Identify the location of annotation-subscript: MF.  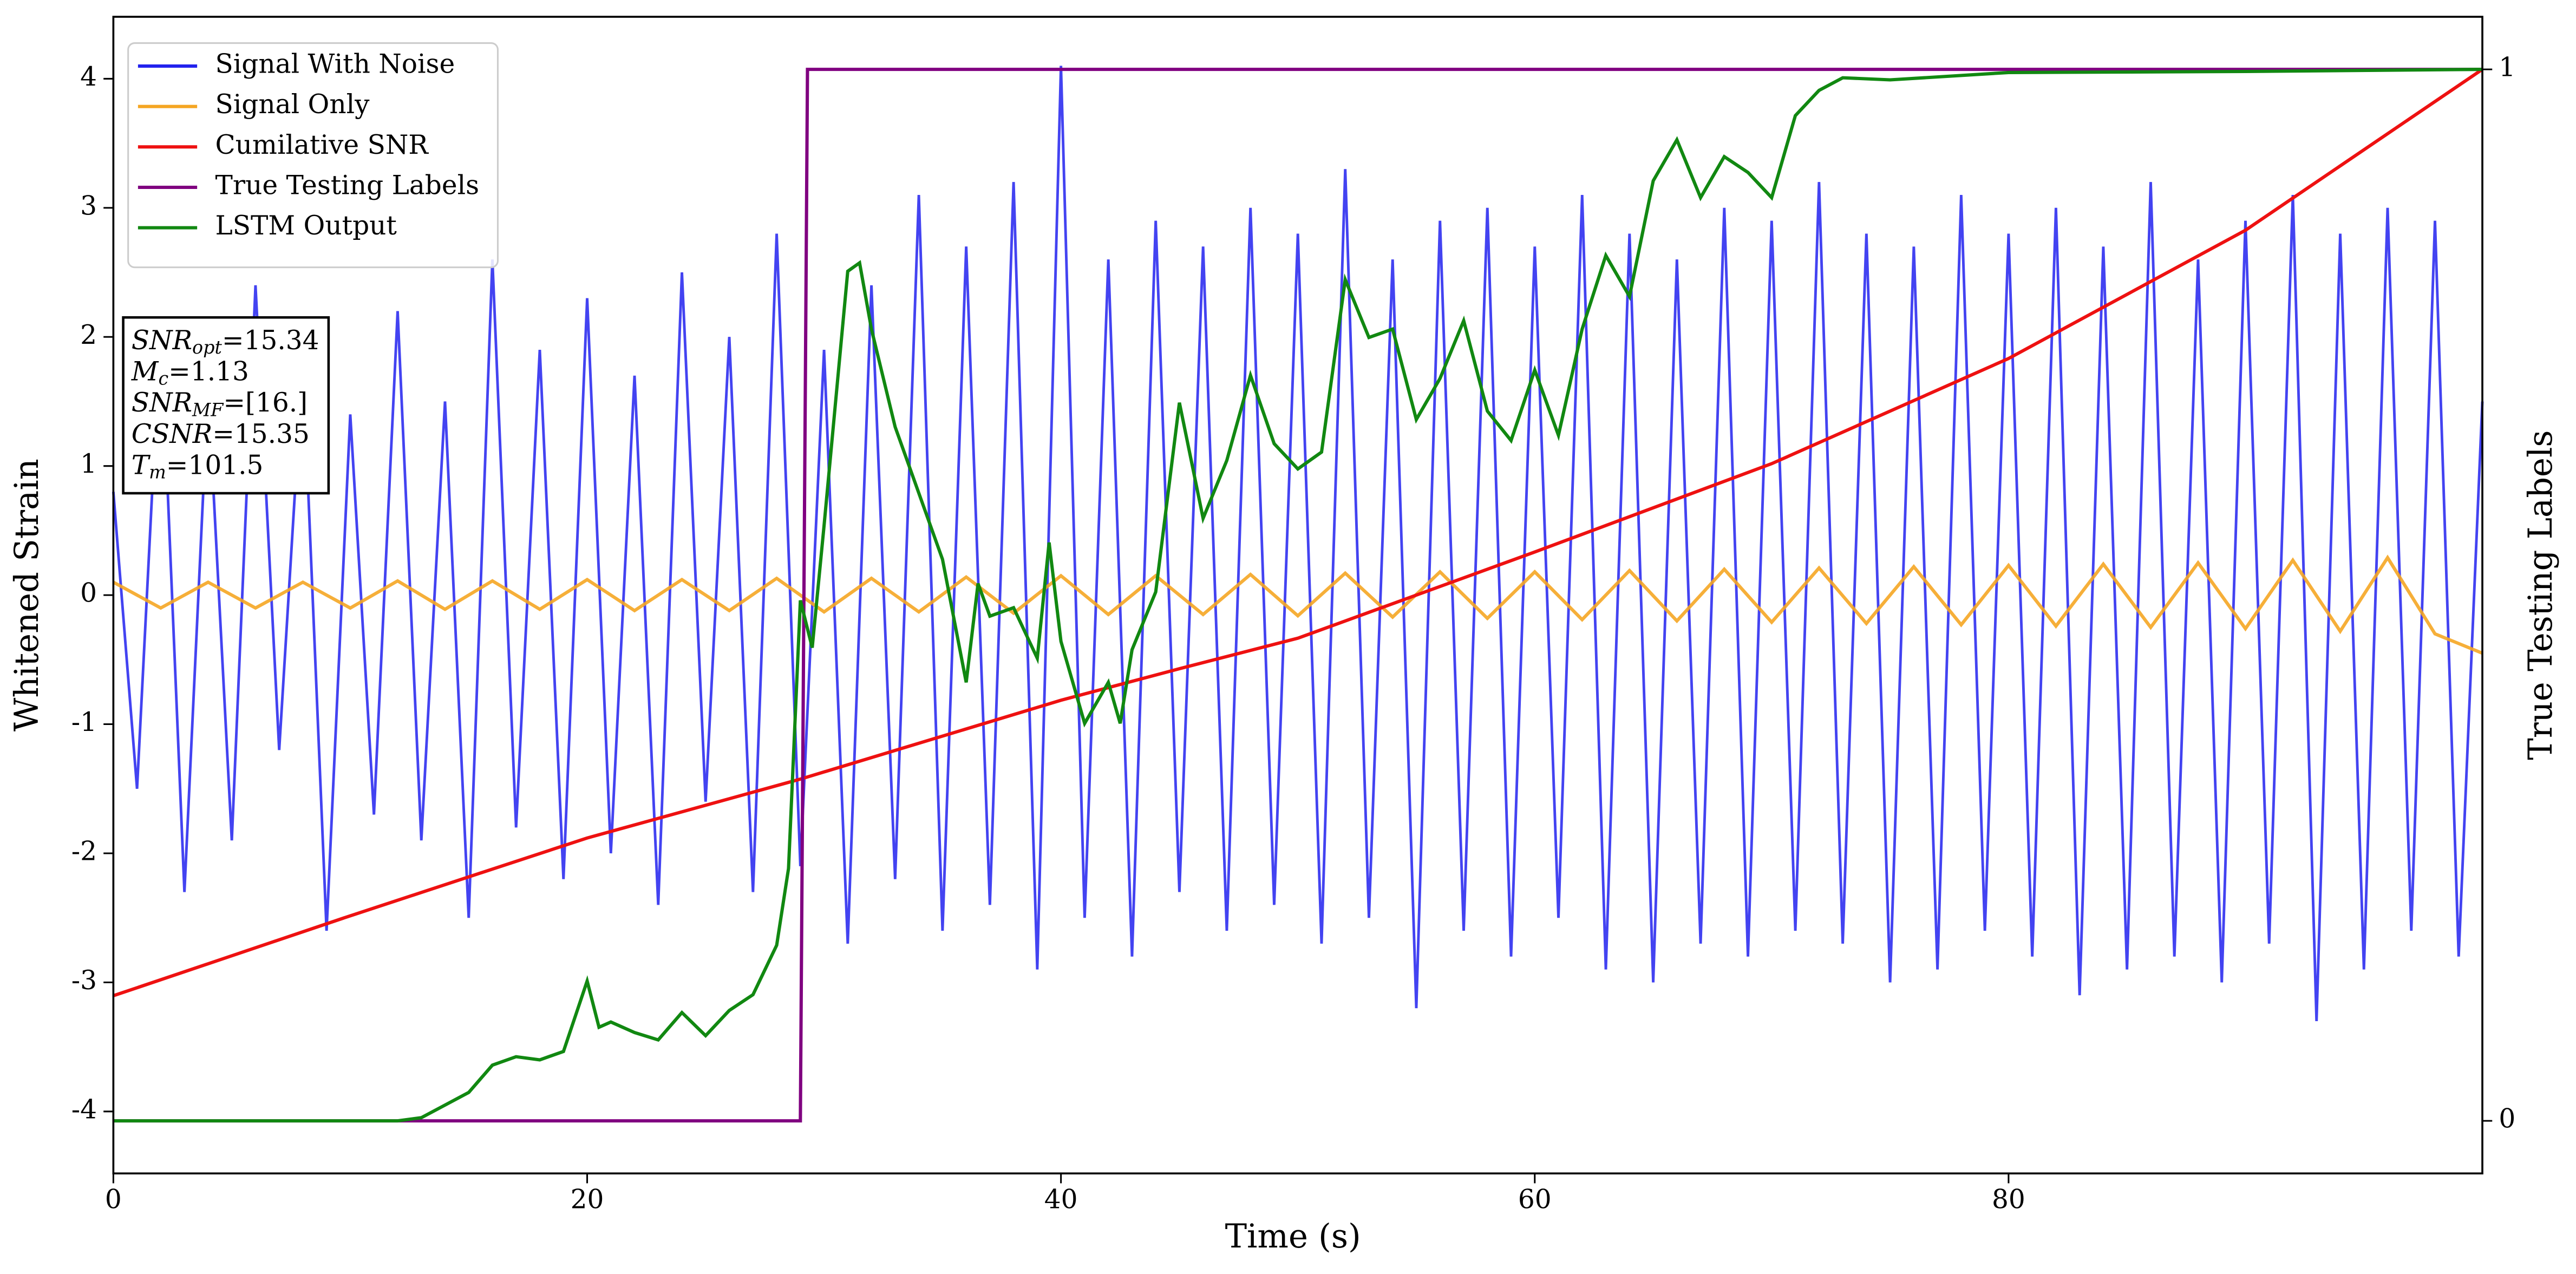
(208, 409).